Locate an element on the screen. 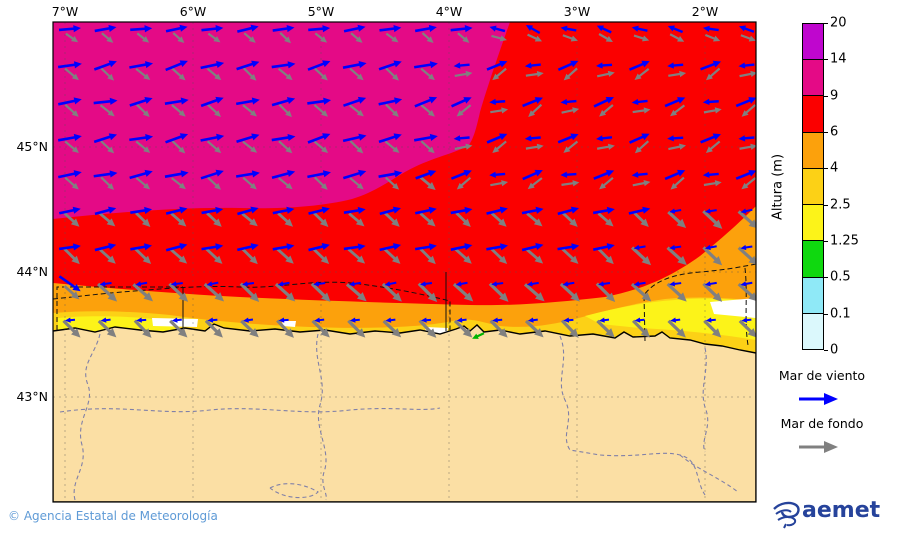 The width and height of the screenshot is (900, 533). colorbar-tick-label: 2.5 is located at coordinates (840, 205).